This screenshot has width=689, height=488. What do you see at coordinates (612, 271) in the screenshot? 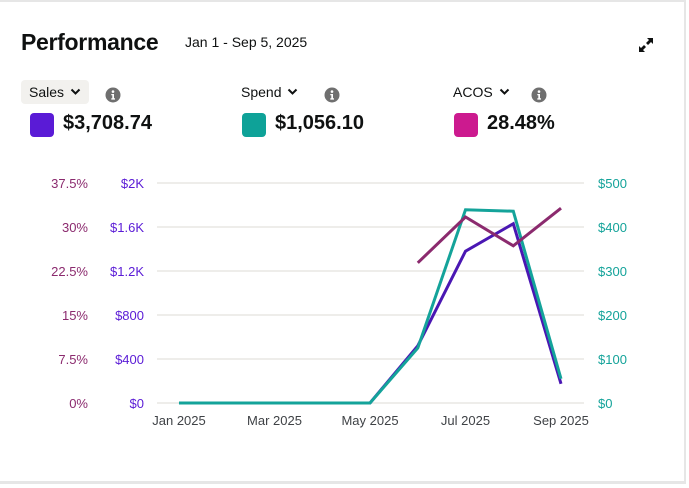
I see `spend-axis-tick: $300` at bounding box center [612, 271].